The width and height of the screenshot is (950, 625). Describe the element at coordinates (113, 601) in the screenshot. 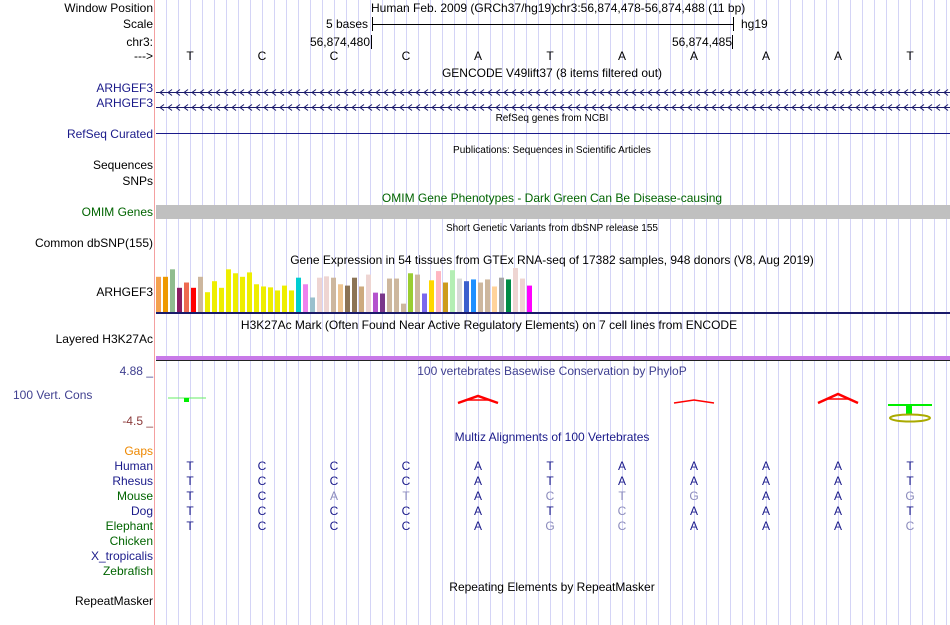

I see `repeatmasker-label: RepeatMasker` at that location.